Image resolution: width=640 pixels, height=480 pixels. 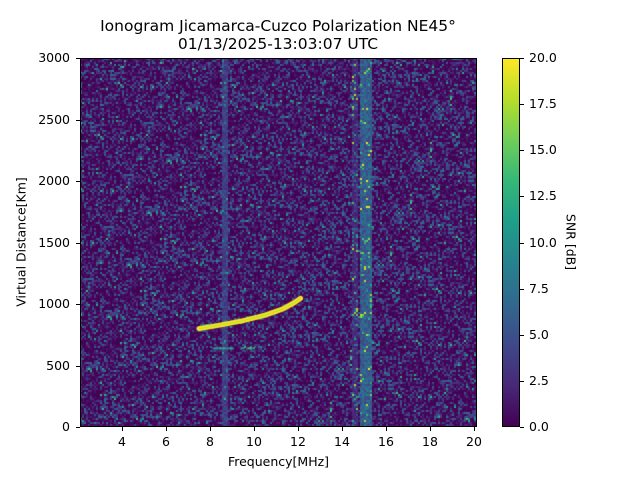 I want to click on x-tick-label: 8, so click(x=210, y=441).